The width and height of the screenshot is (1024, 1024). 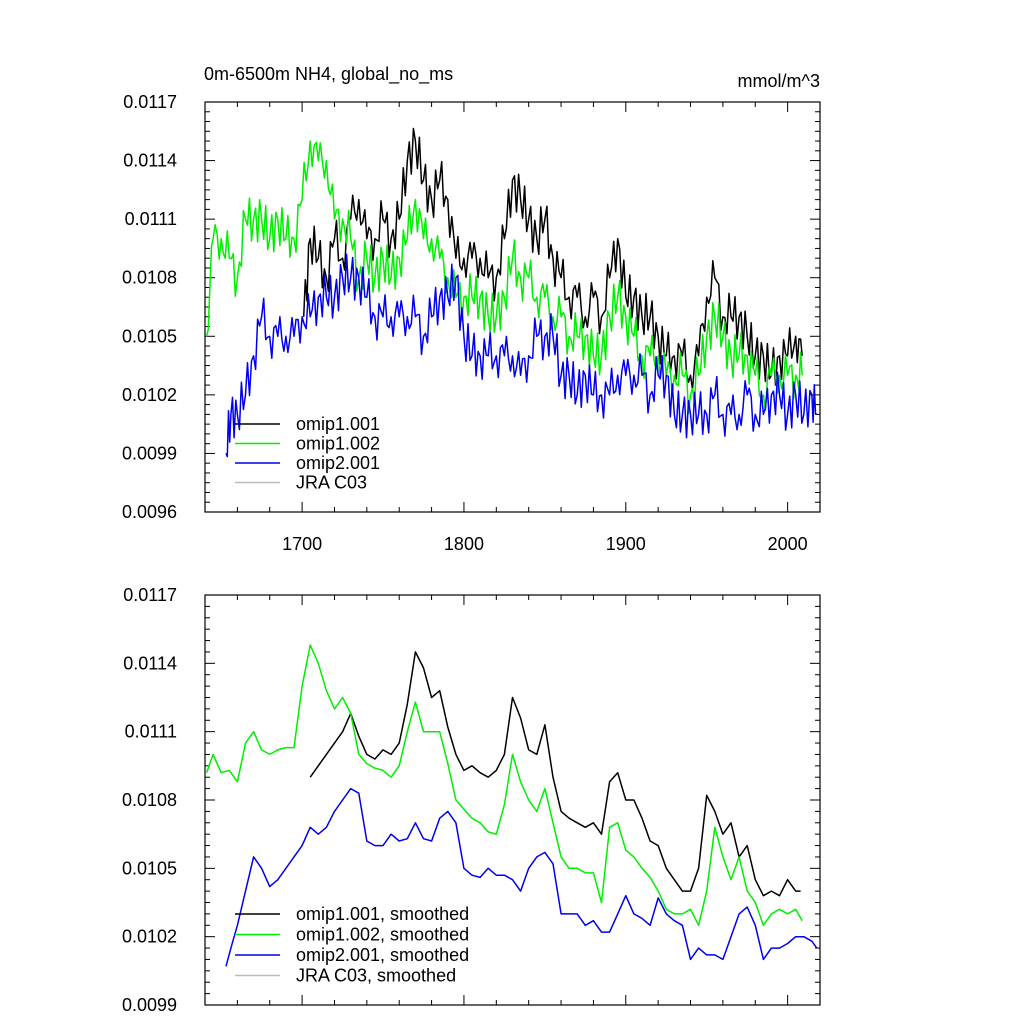 I want to click on legend-label: omip1.001, so click(x=338, y=424).